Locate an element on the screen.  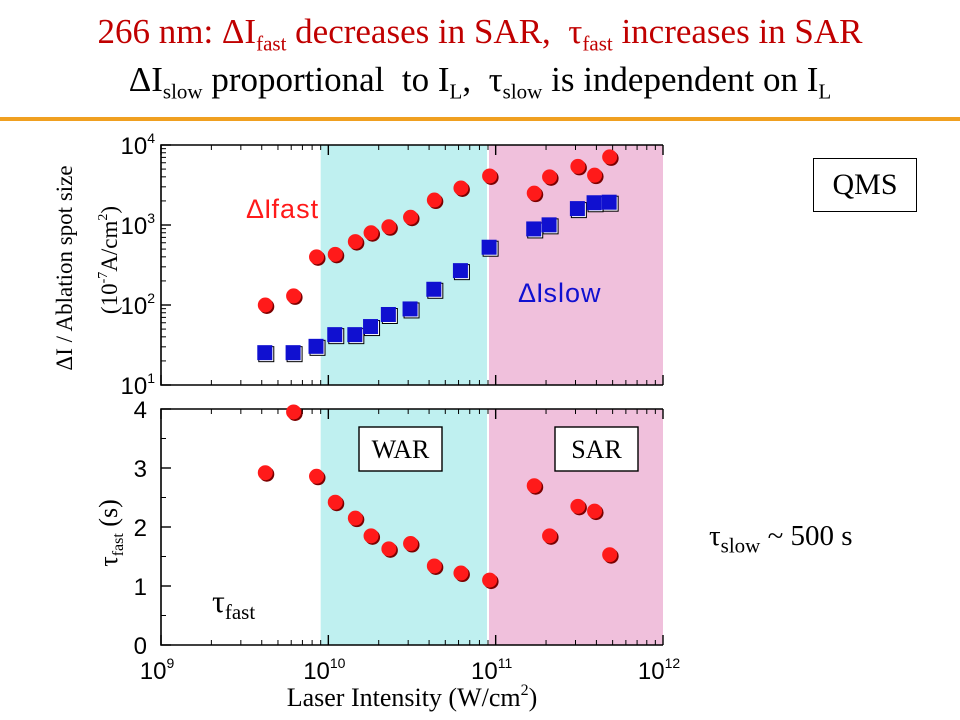
y-tick-label: 10⁴ is located at coordinates (138, 145).